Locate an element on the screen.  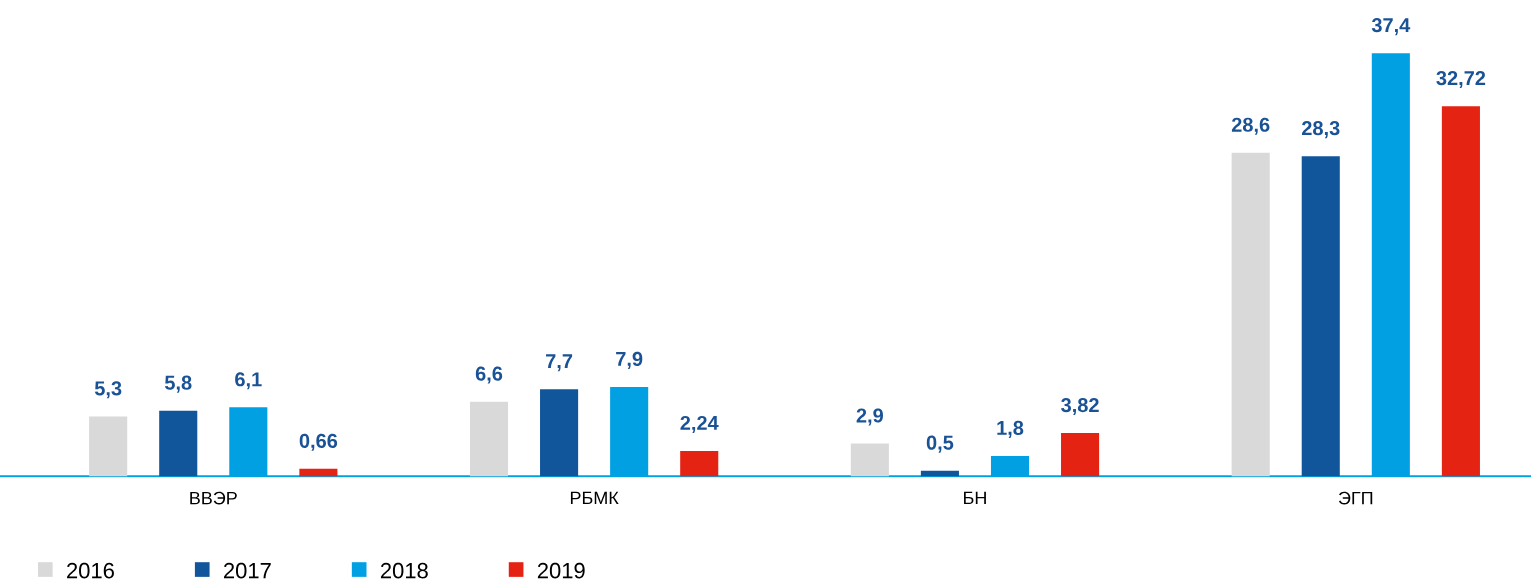
x-tick-label: ЭГП is located at coordinates (1355, 498).